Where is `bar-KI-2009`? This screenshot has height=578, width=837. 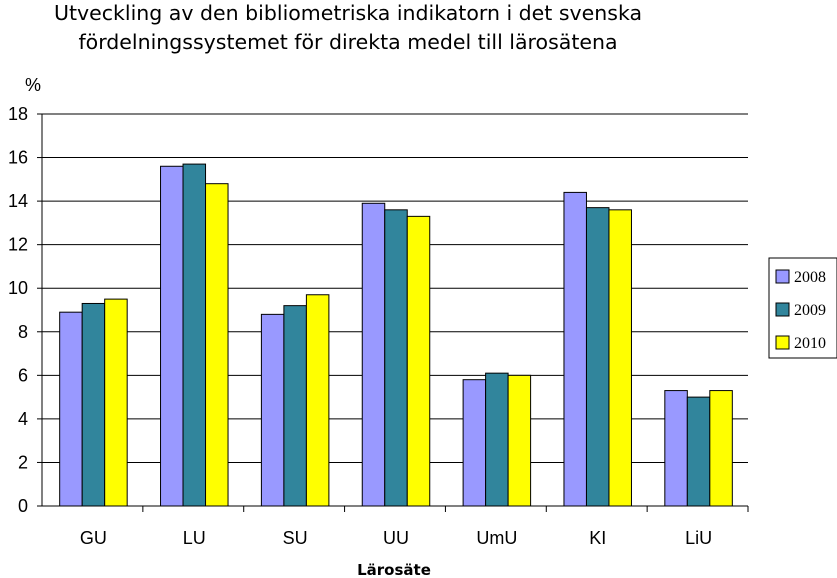
bar-KI-2009 is located at coordinates (597, 357).